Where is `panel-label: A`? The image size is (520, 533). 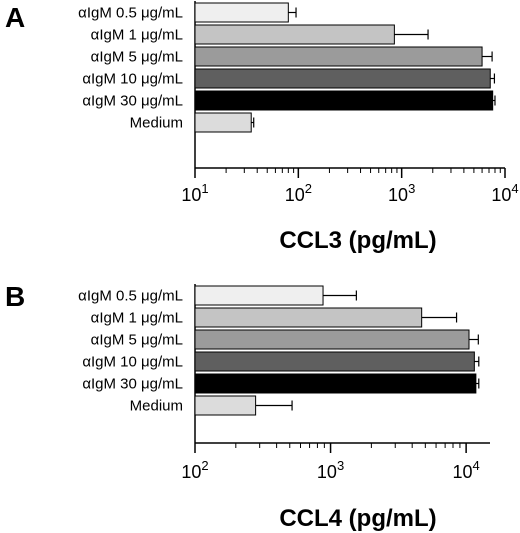
panel-label: A is located at coordinates (15, 17).